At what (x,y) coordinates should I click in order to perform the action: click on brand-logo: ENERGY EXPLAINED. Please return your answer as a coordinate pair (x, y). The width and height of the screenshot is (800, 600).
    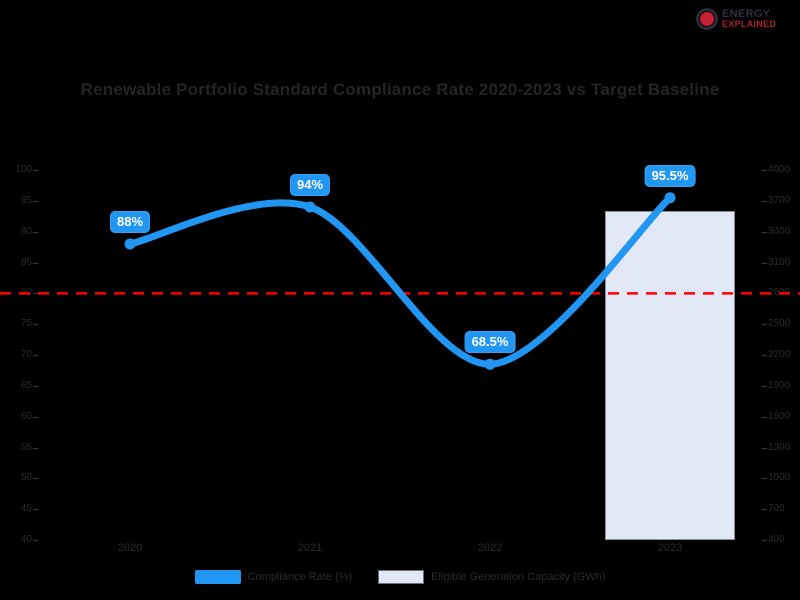
    Looking at the image, I should click on (744, 19).